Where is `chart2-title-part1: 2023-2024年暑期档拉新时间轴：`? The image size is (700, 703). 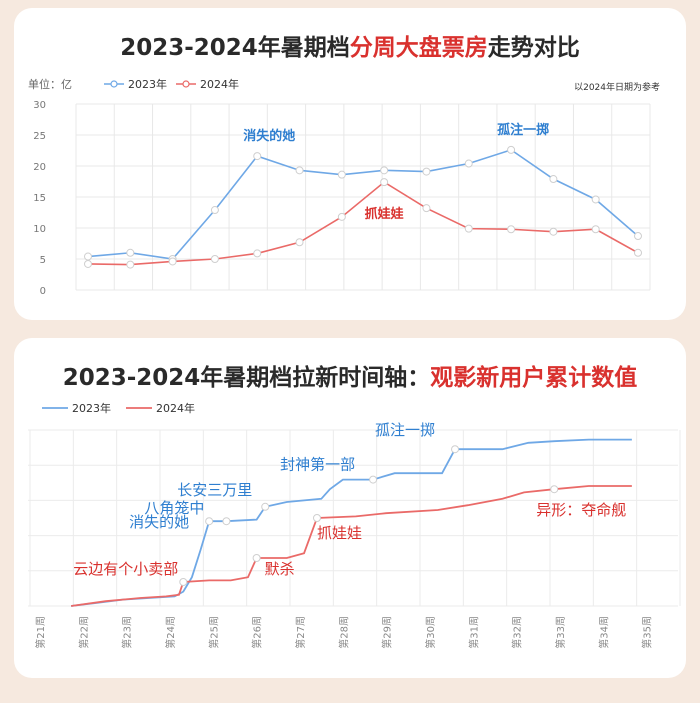
chart2-title-part1: 2023-2024年暑期档拉新时间轴： is located at coordinates (246, 378).